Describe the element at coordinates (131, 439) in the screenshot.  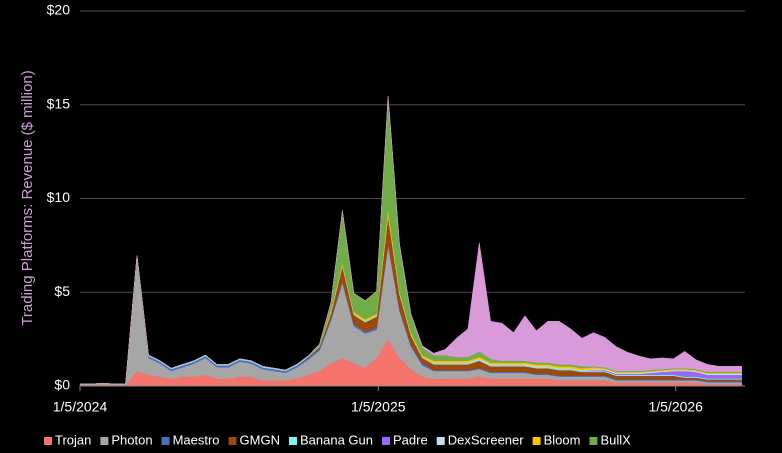
I see `legend-label: Photon` at that location.